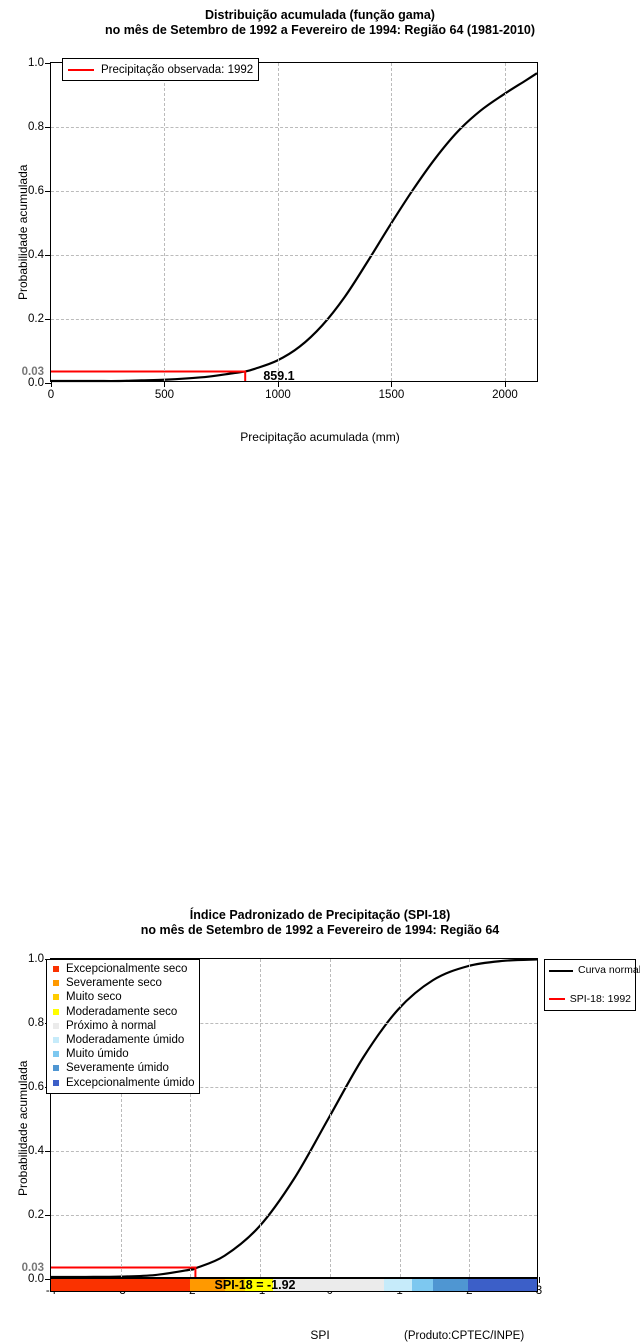  I want to click on curve-legend-item: SPI-18: 1992, so click(590, 999).